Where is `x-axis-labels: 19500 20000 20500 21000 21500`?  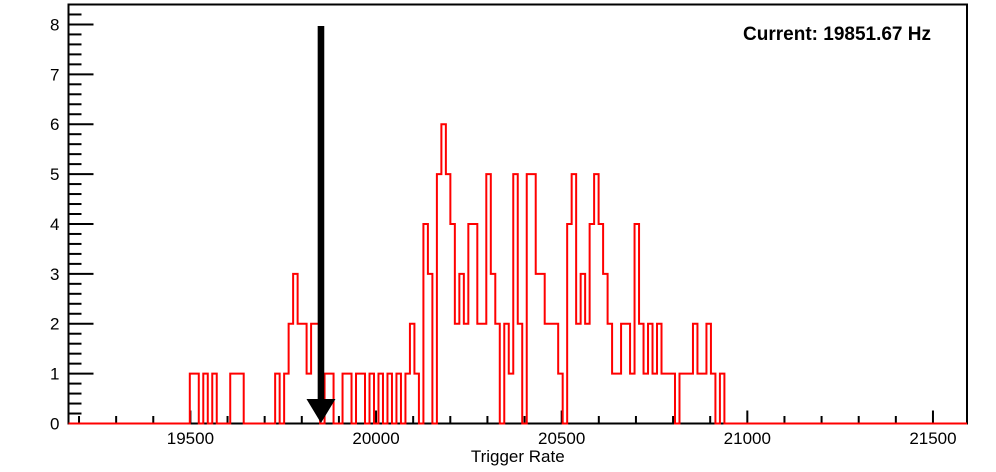 x-axis-labels: 19500 20000 20500 21000 21500 is located at coordinates (562, 438).